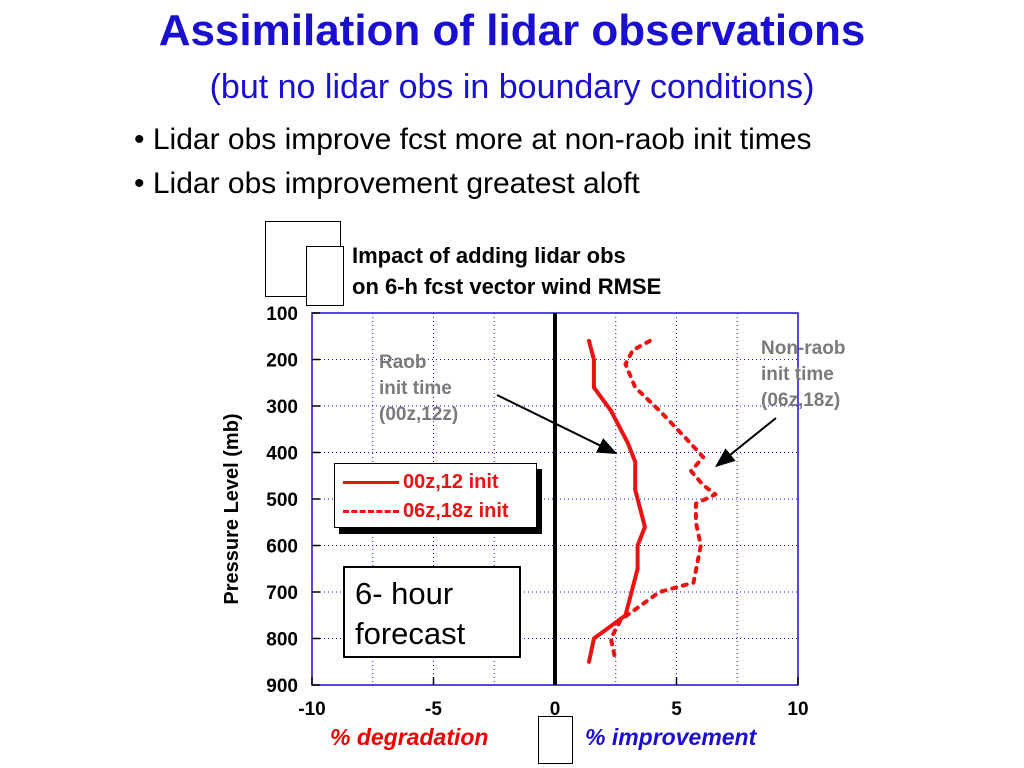  What do you see at coordinates (472, 186) in the screenshot?
I see `bullet-item: Lidar obs improvement greatest aloft` at bounding box center [472, 186].